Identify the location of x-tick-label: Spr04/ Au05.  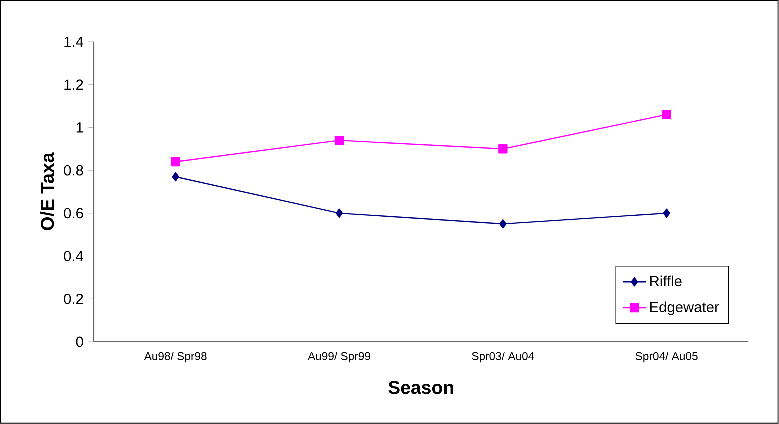
(667, 357).